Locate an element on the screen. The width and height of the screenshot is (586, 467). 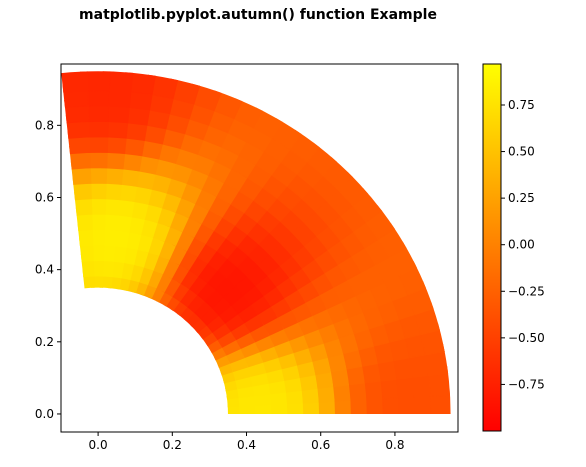
x-tick-label: 0.4 is located at coordinates (246, 445).